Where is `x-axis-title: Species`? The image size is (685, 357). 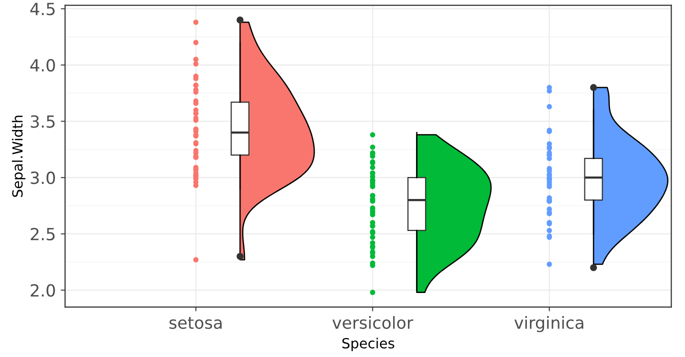
x-axis-title: Species is located at coordinates (368, 345).